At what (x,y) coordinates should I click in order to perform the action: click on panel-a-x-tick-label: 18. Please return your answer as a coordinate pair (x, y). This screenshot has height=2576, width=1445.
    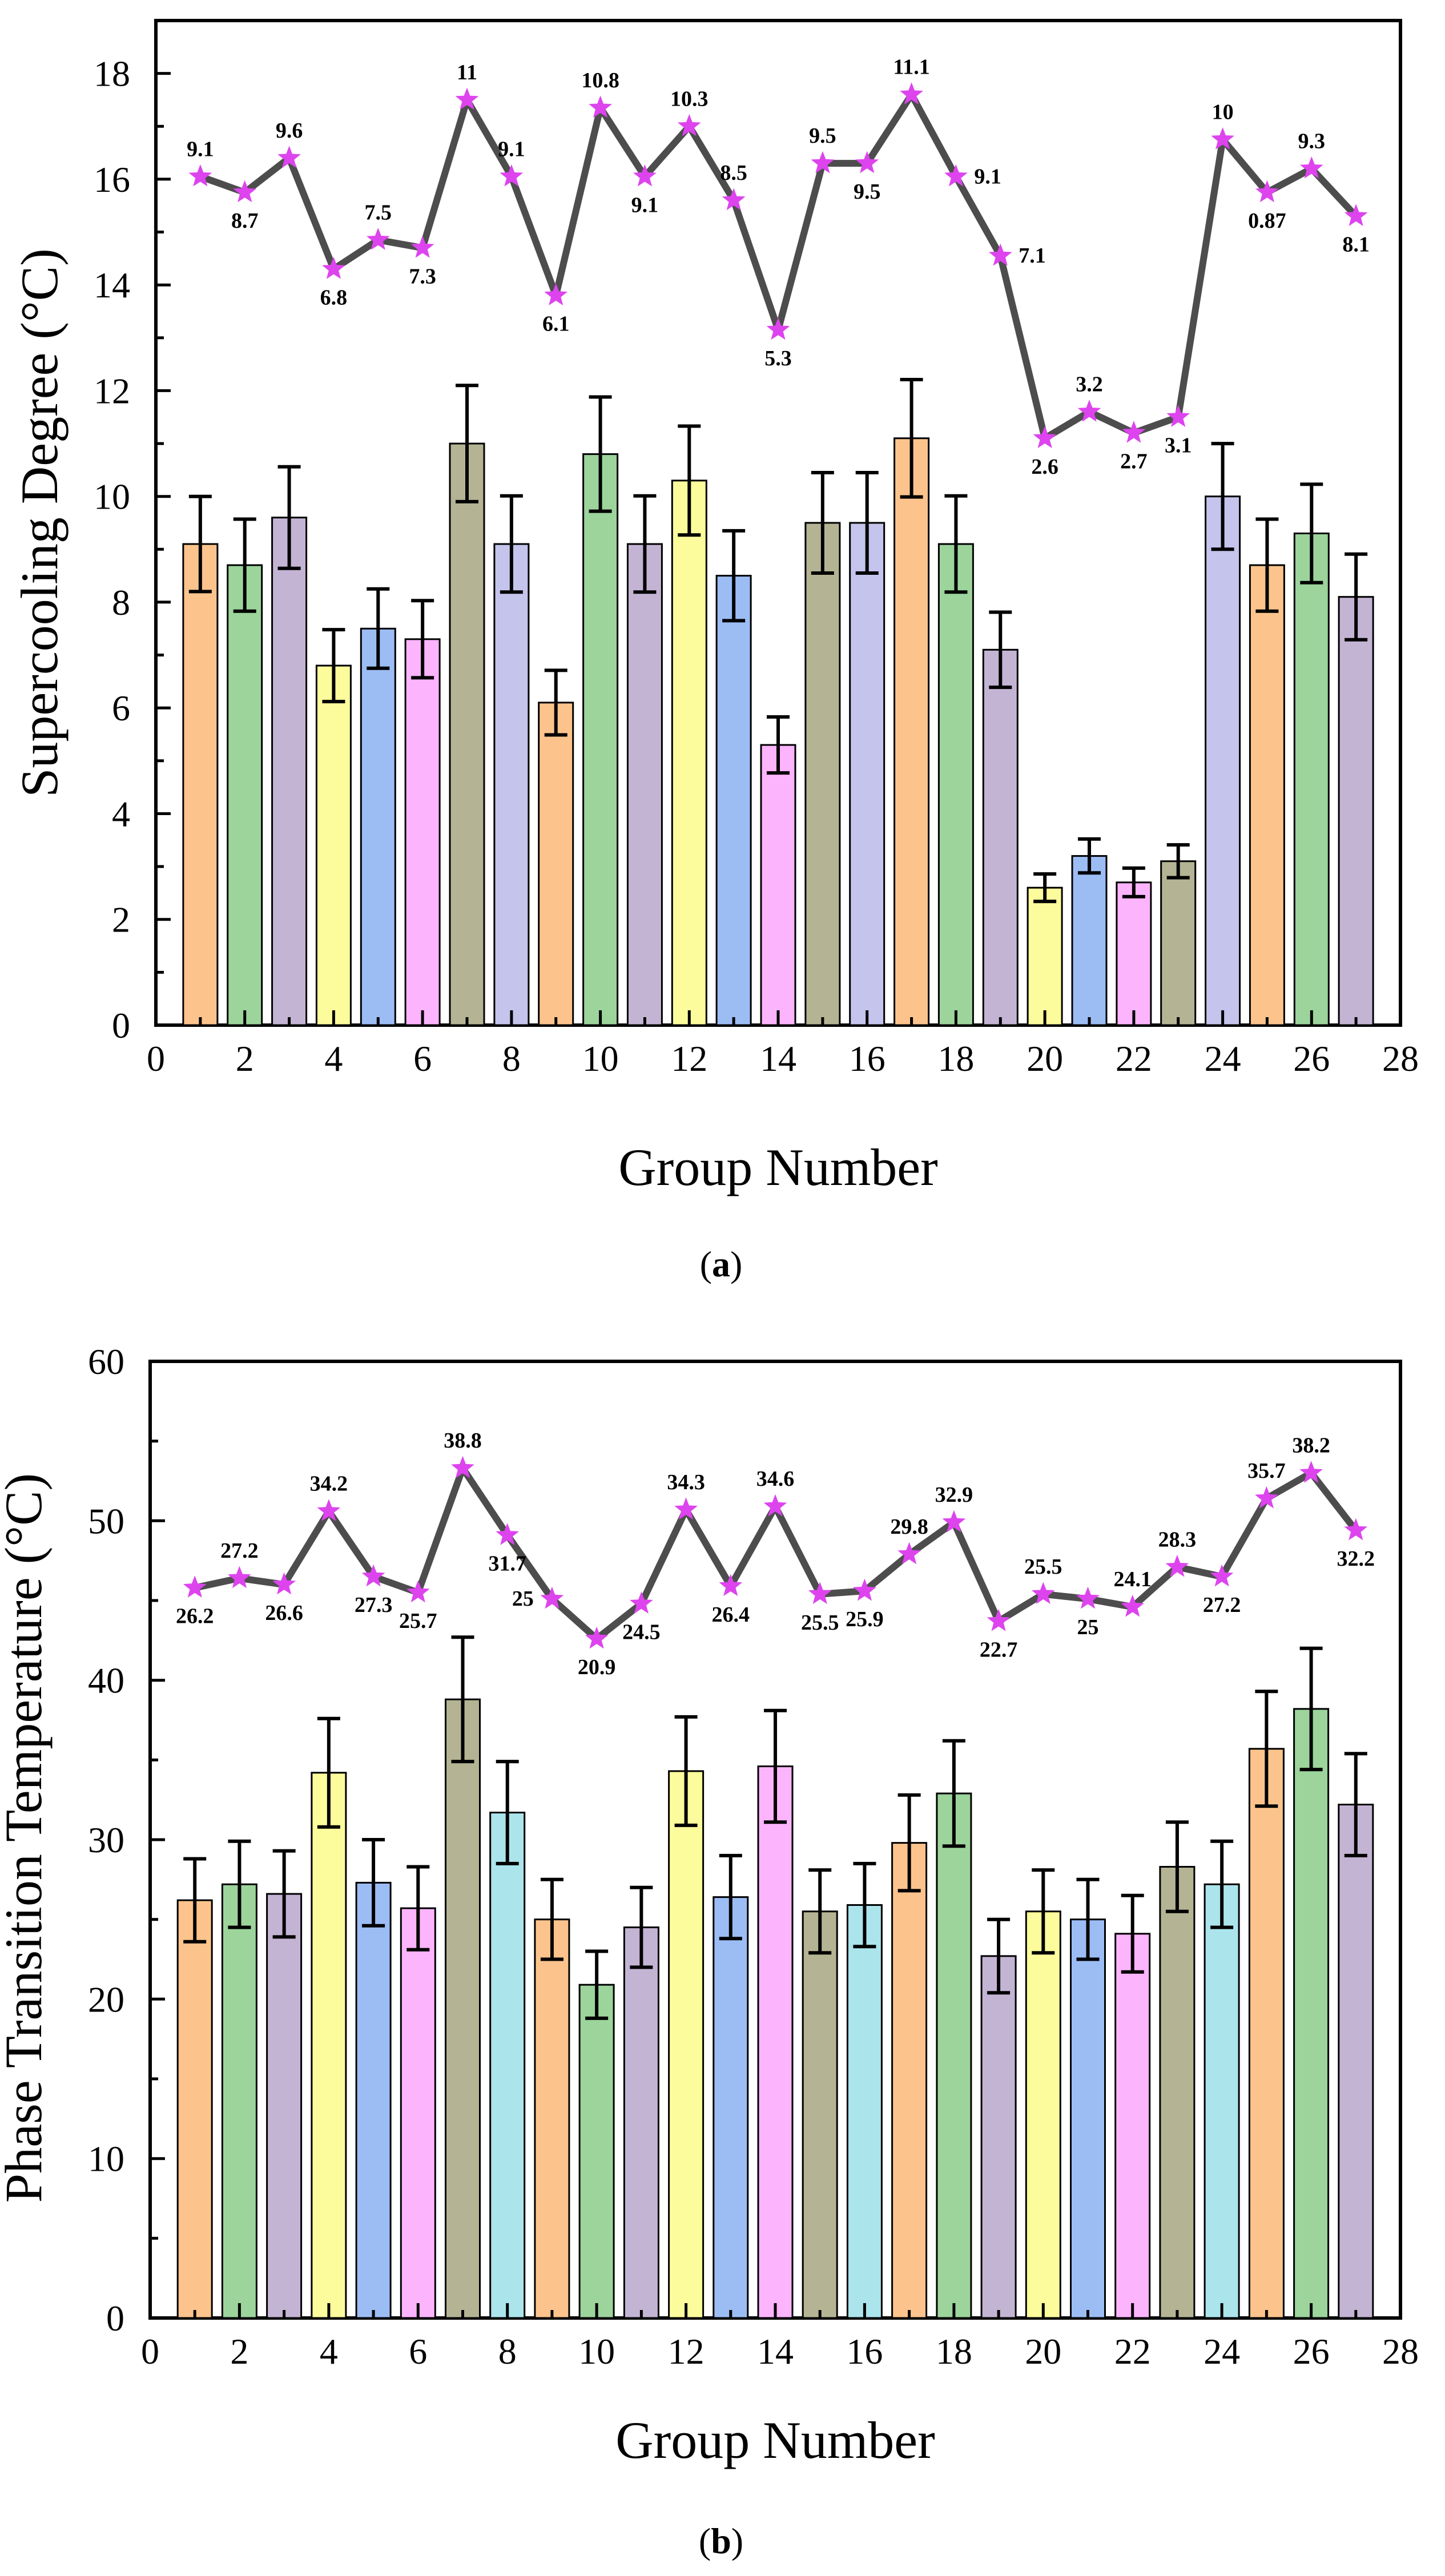
    Looking at the image, I should click on (955, 1058).